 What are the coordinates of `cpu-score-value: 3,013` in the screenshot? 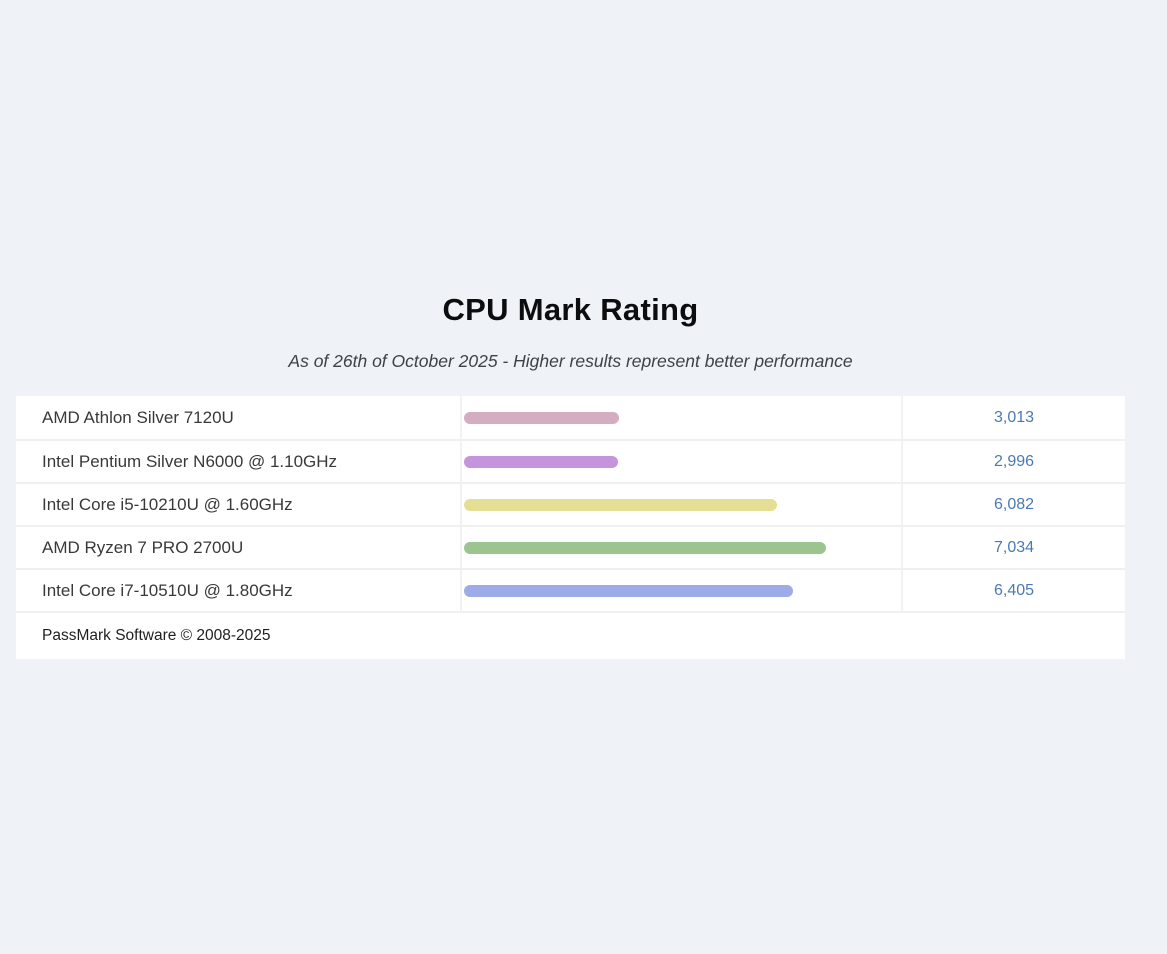 It's located at (1014, 417).